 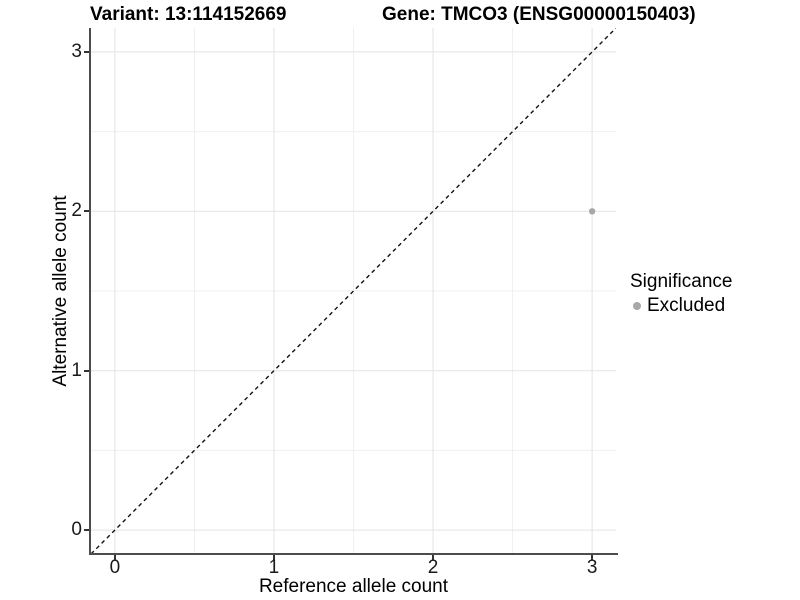 What do you see at coordinates (76, 211) in the screenshot?
I see `y-tick-label-2: 2` at bounding box center [76, 211].